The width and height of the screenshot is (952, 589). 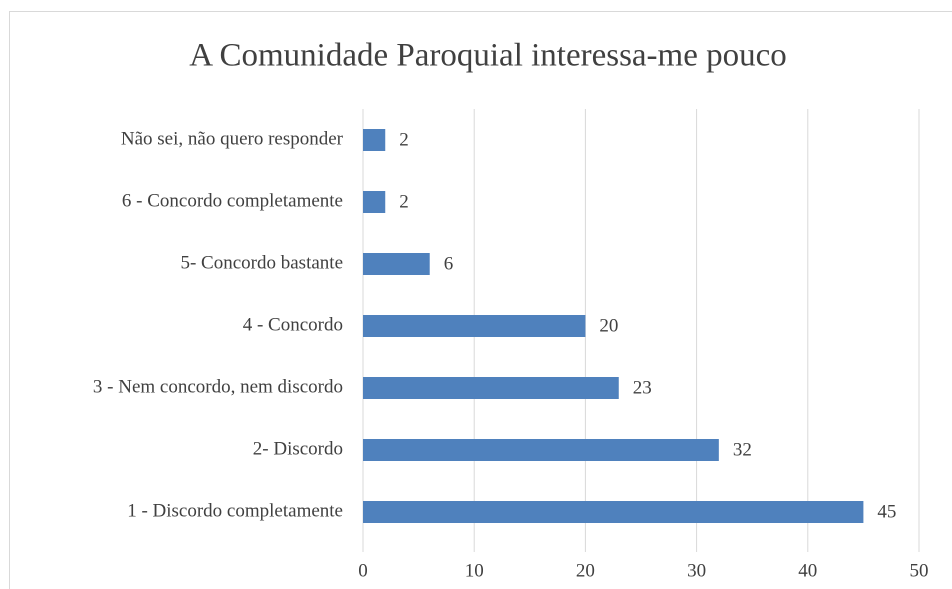 I want to click on y-tick-label: Não sei, não quero responder, so click(x=232, y=138).